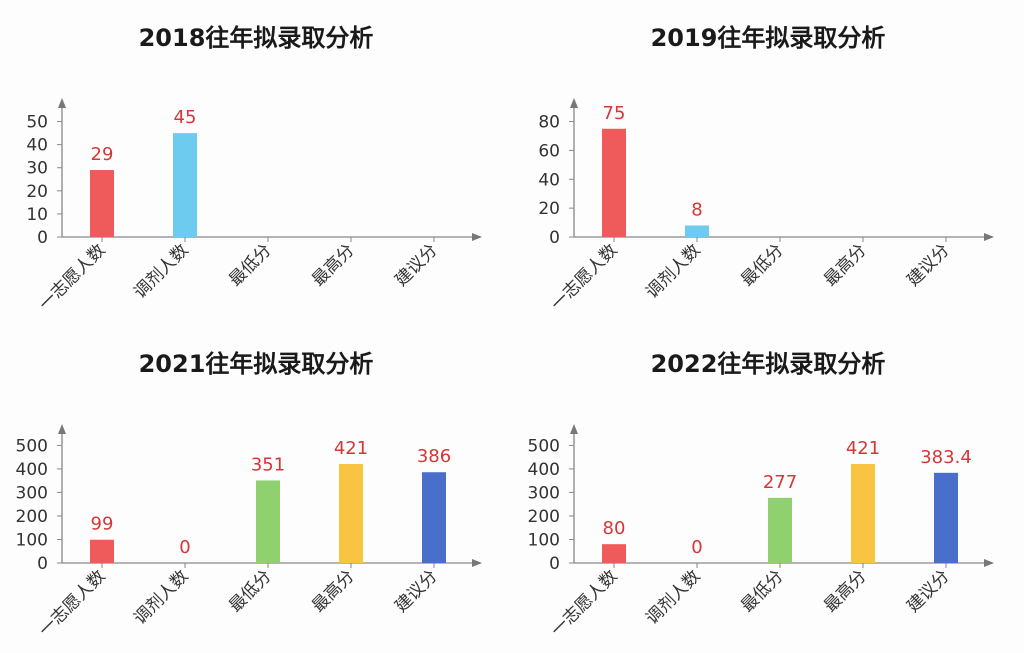  I want to click on data-label: 99, so click(102, 524).